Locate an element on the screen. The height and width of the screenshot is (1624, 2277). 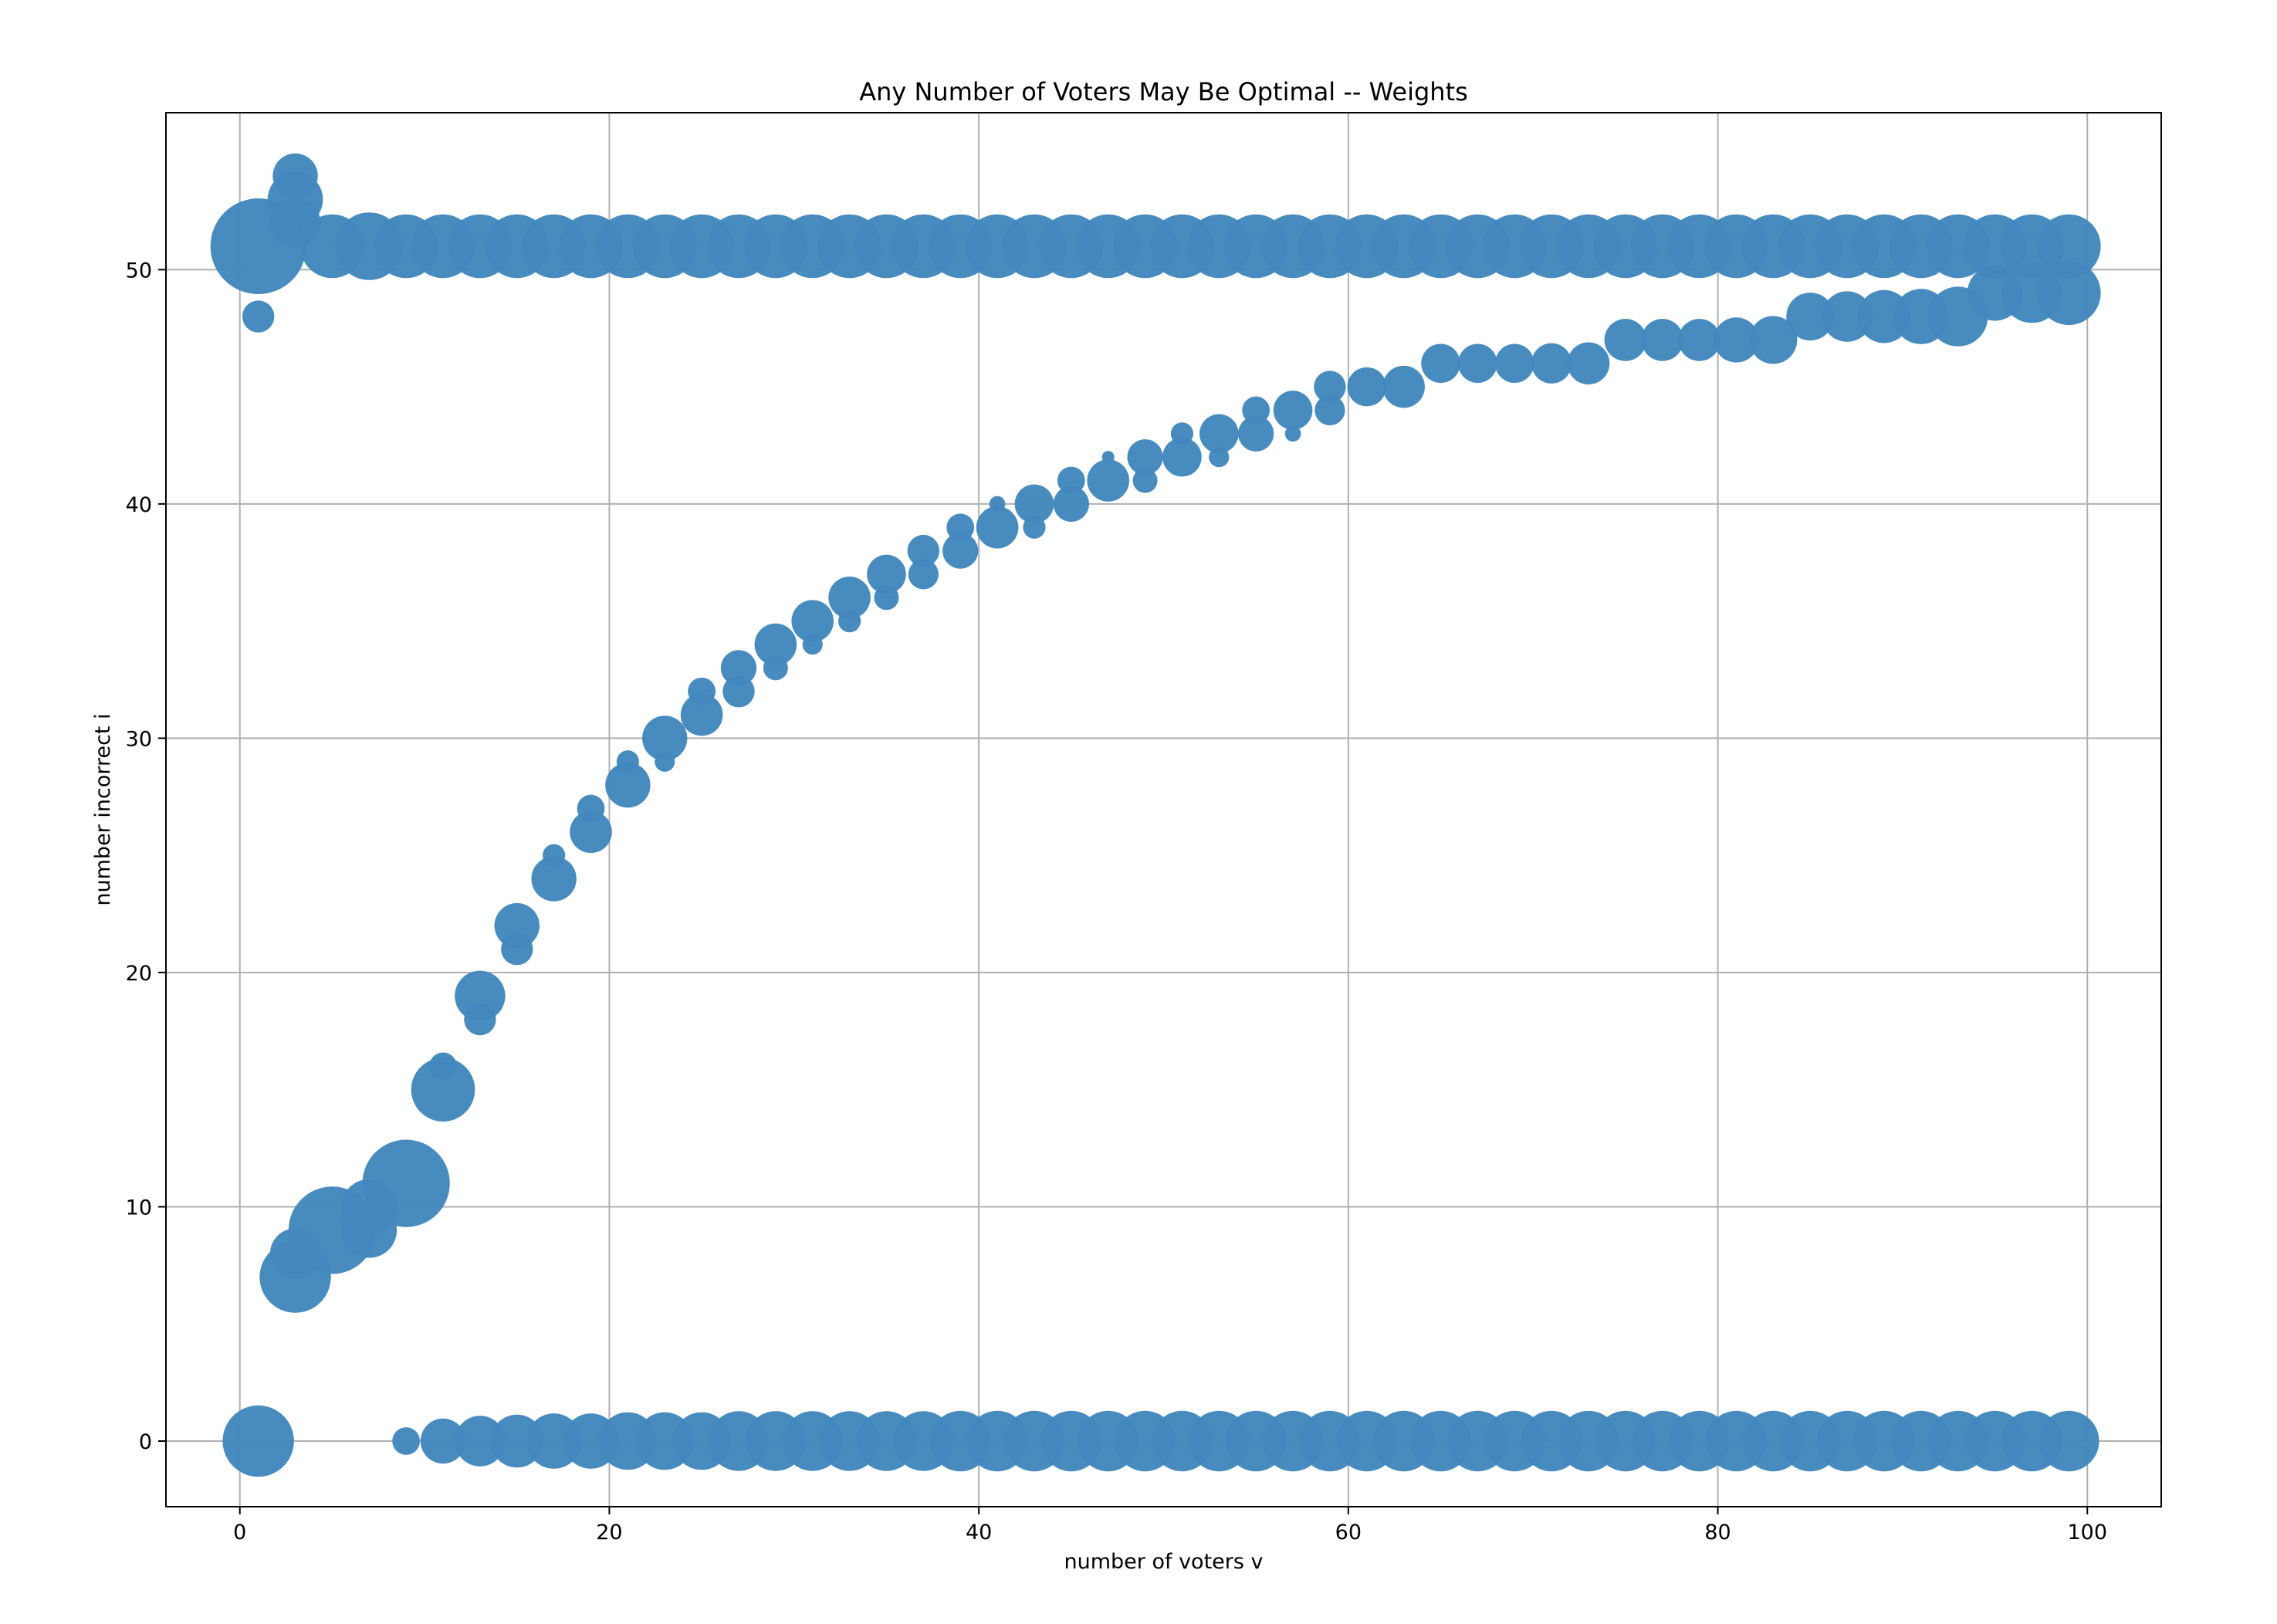
x-axis-label: number of voters v is located at coordinates (1164, 1562).